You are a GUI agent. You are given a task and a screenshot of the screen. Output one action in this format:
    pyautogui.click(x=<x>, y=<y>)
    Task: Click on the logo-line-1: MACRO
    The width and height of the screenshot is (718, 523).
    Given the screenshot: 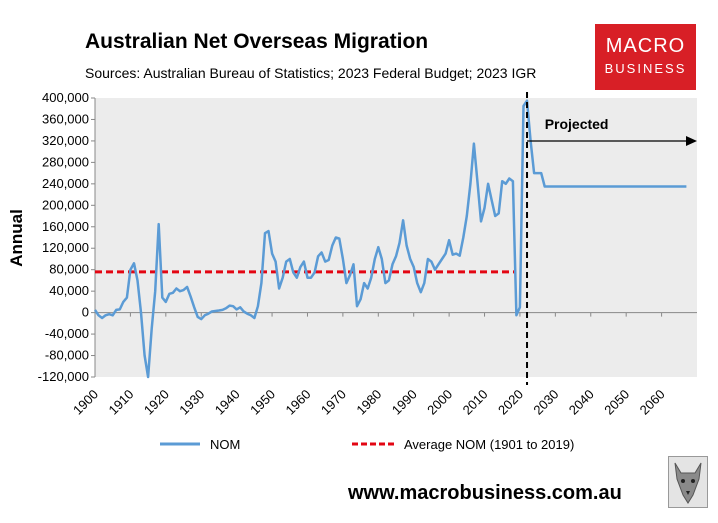 What is the action you would take?
    pyautogui.click(x=645, y=46)
    